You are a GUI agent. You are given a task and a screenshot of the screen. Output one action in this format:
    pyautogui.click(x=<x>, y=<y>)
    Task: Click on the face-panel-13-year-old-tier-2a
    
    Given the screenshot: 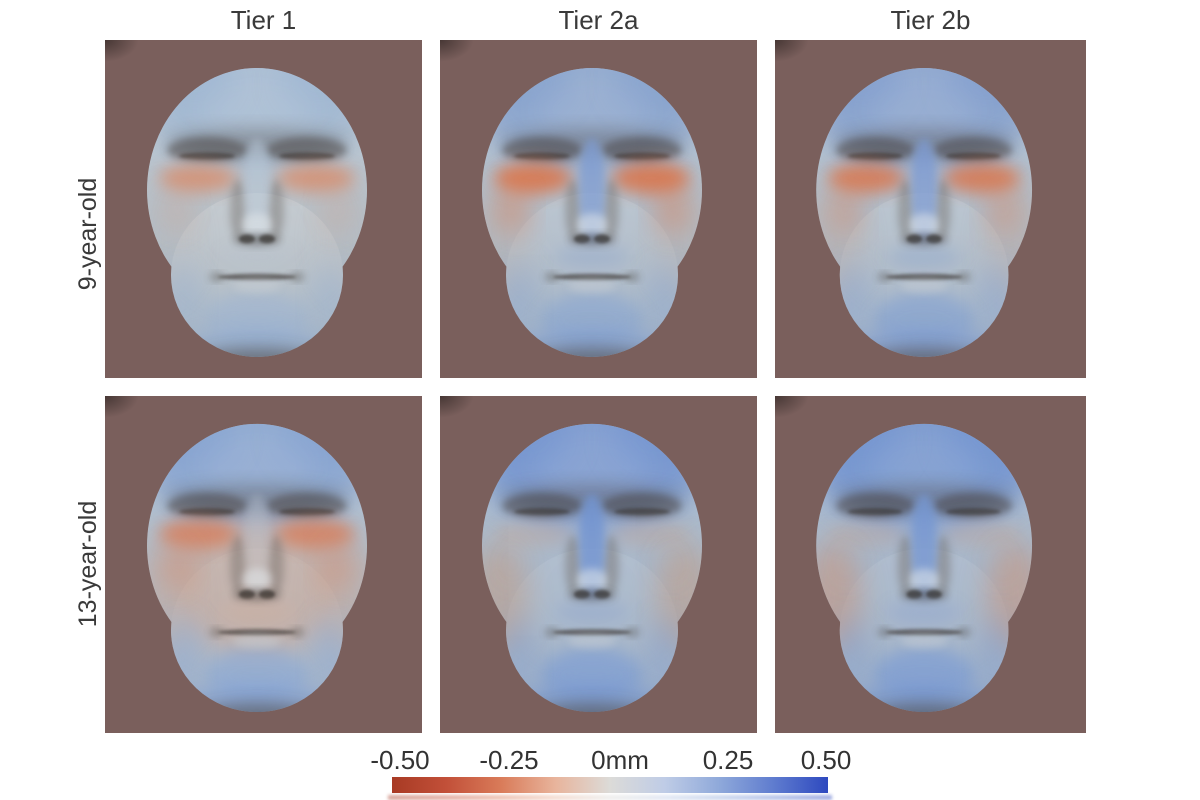 What is the action you would take?
    pyautogui.click(x=598, y=564)
    